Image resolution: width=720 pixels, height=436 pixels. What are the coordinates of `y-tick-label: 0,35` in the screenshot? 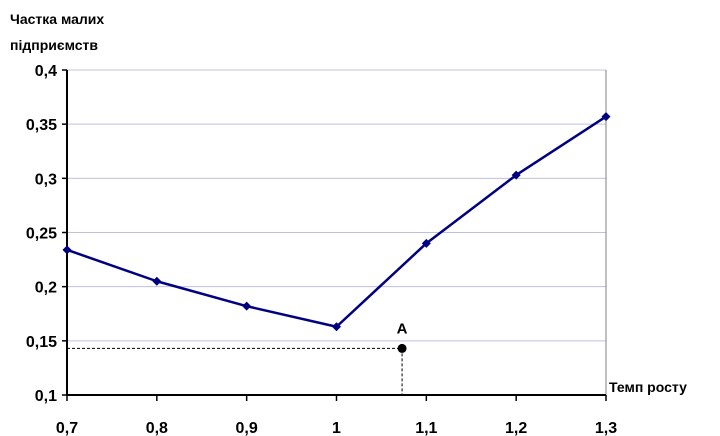 It's located at (41, 125).